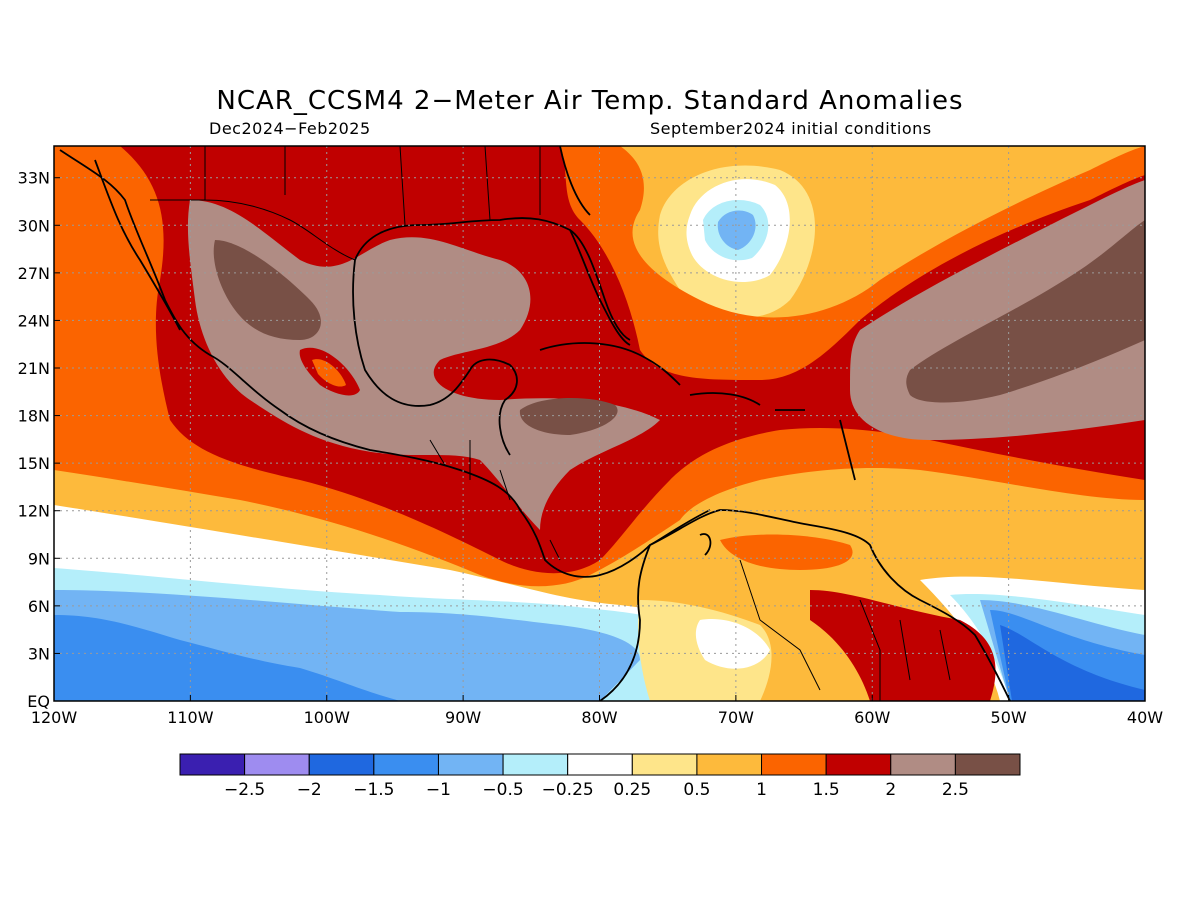 The height and width of the screenshot is (900, 1200). Describe the element at coordinates (244, 790) in the screenshot. I see `legend-label: −2.5` at that location.